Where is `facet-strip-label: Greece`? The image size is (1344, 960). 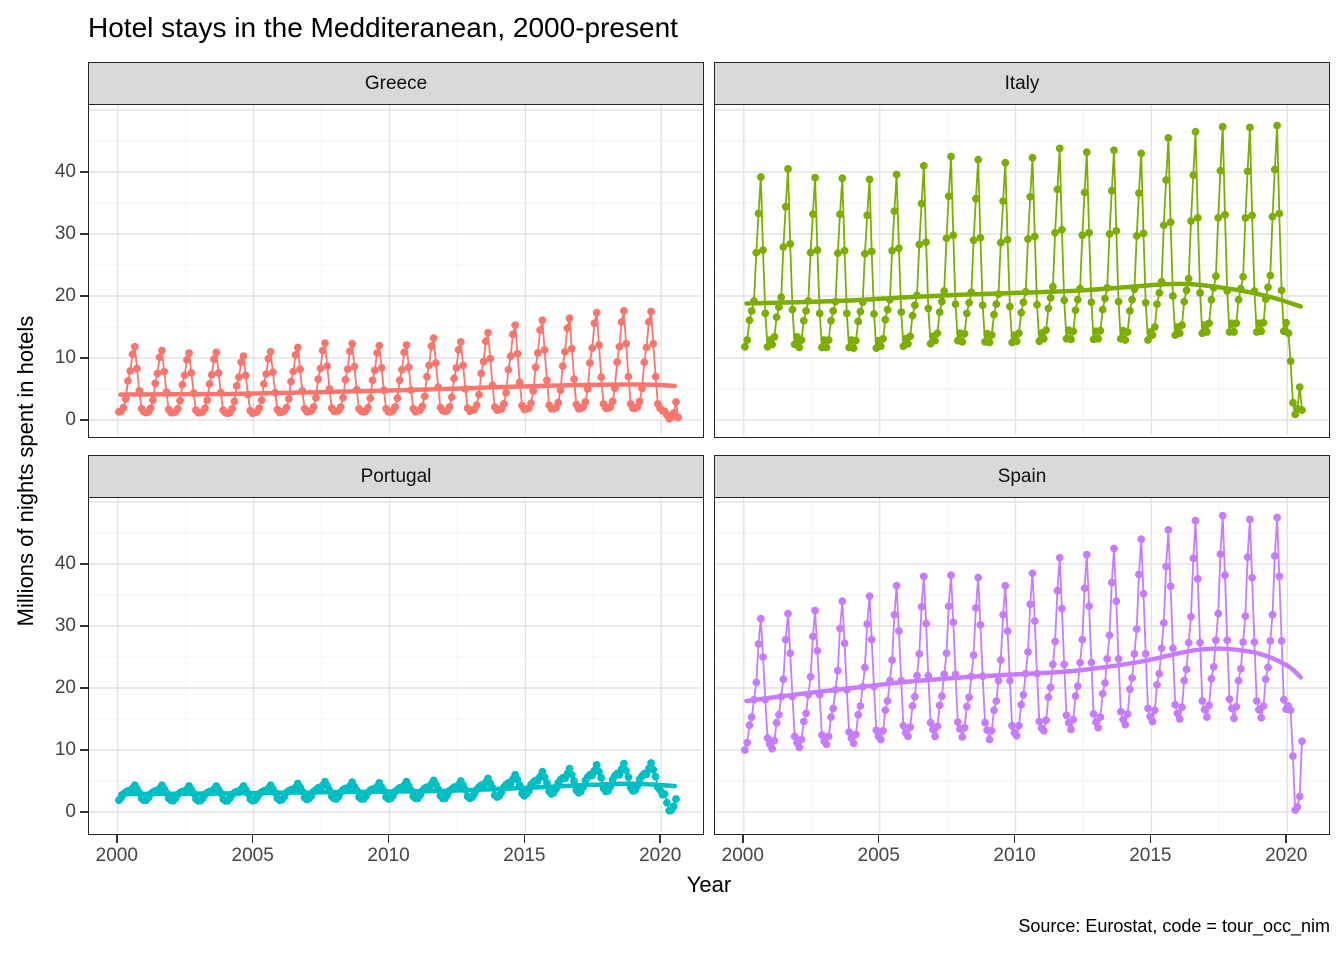
facet-strip-label: Greece is located at coordinates (396, 83).